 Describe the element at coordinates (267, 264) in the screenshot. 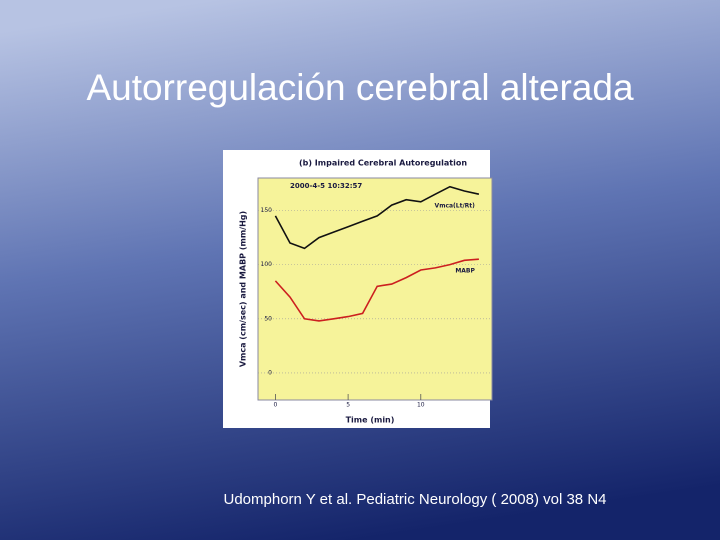

I see `y-tick-label: 100` at that location.